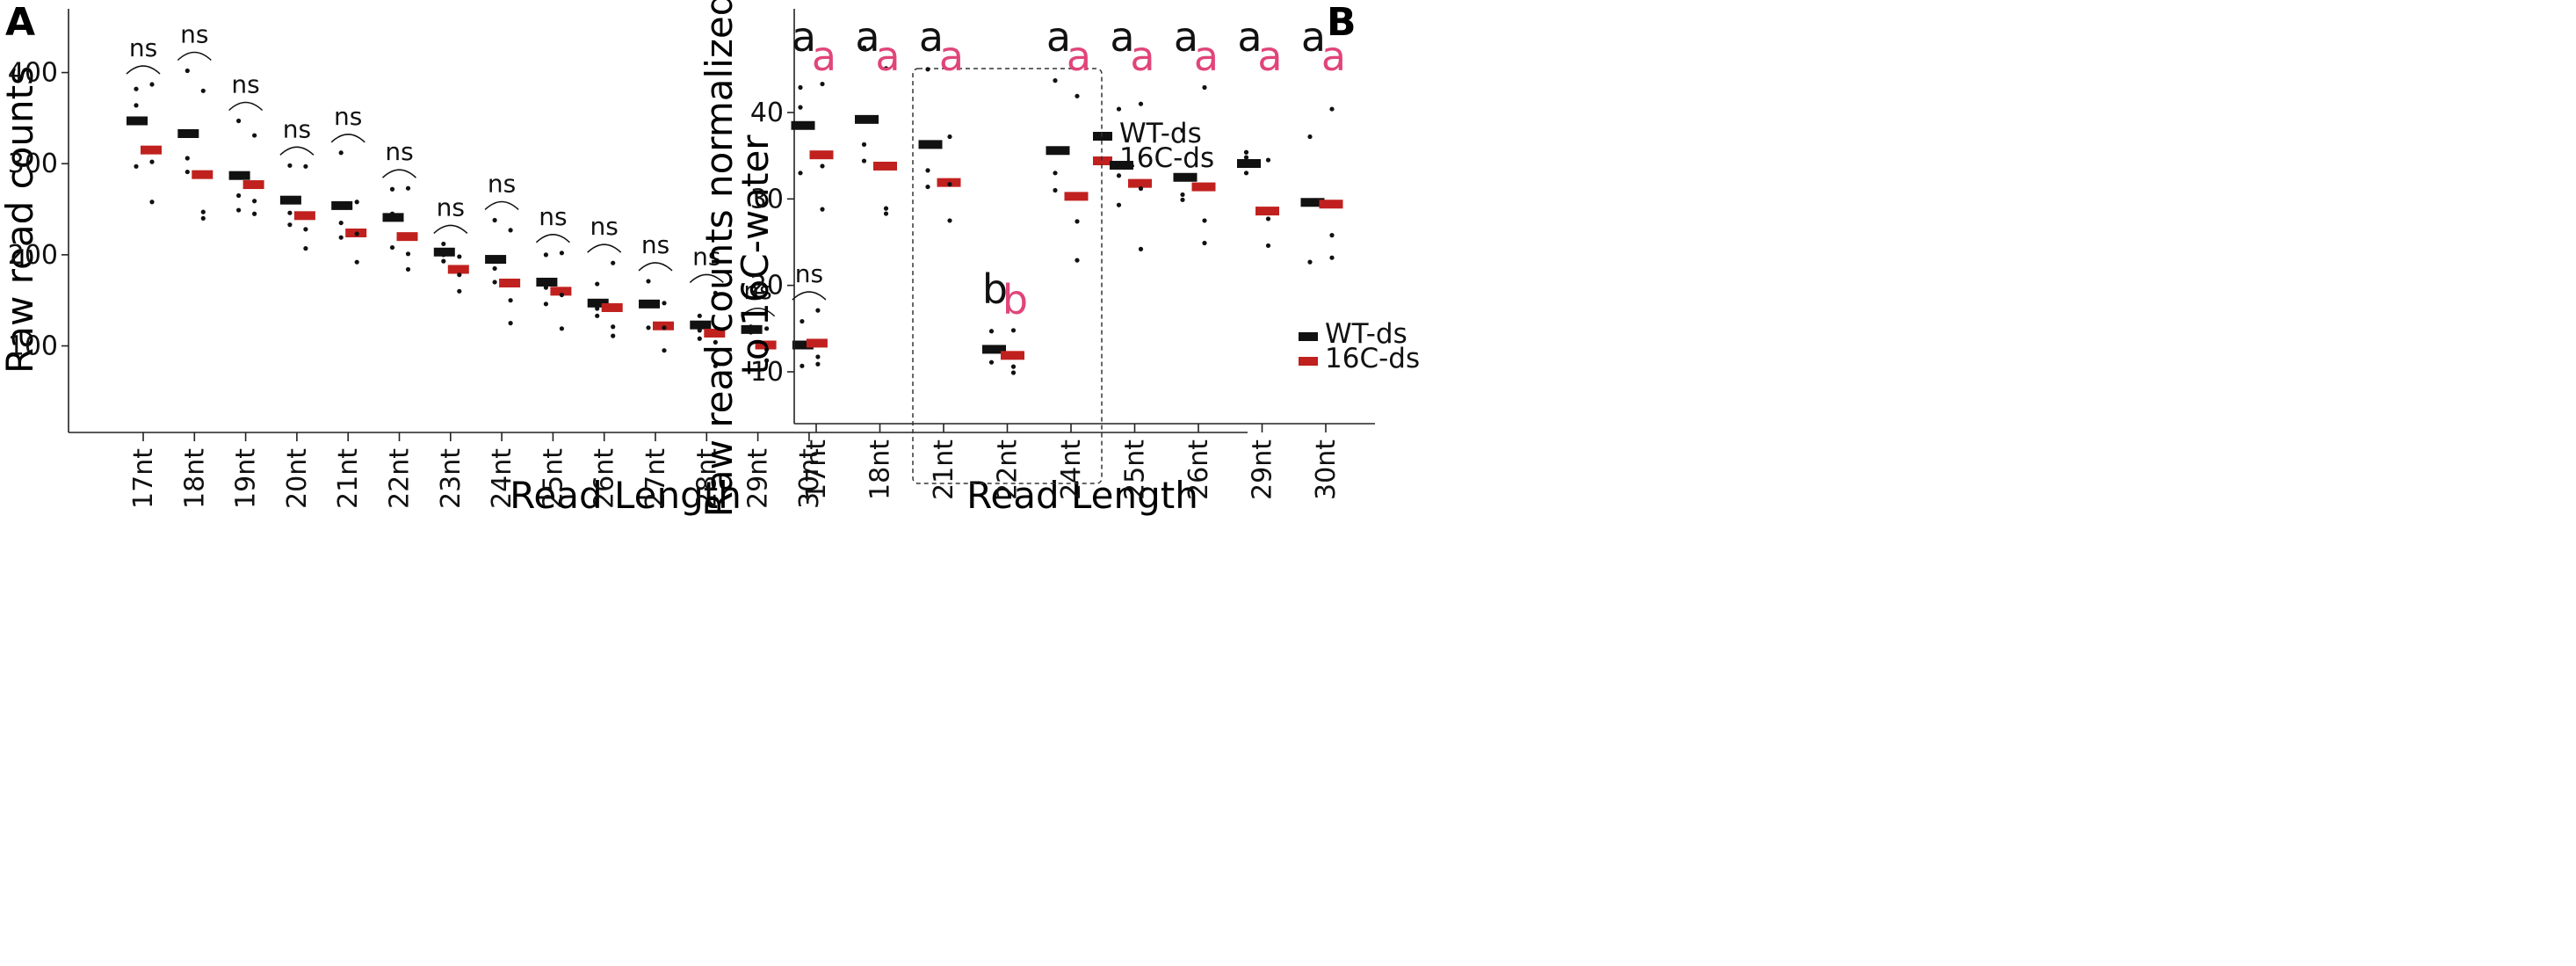  Describe the element at coordinates (33, 255) in the screenshot. I see `panel-a-y-tick-label: 200` at that location.